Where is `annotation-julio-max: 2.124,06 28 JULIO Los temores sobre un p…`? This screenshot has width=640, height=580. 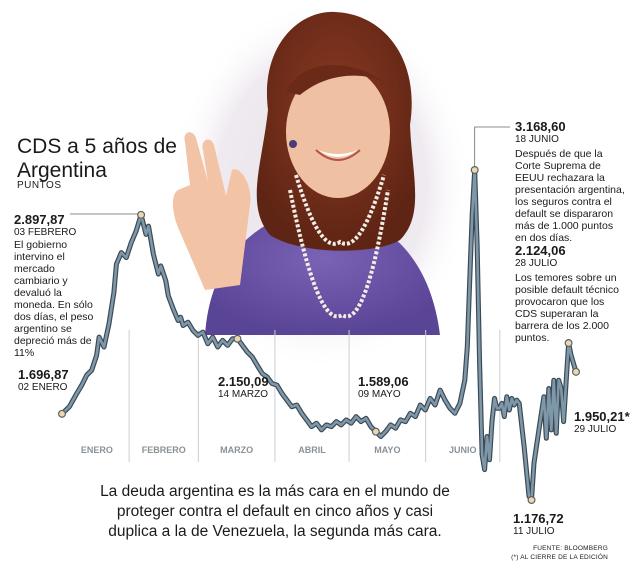 annotation-julio-max: 2.124,06 28 JULIO Los temores sobre un p… is located at coordinates (571, 294).